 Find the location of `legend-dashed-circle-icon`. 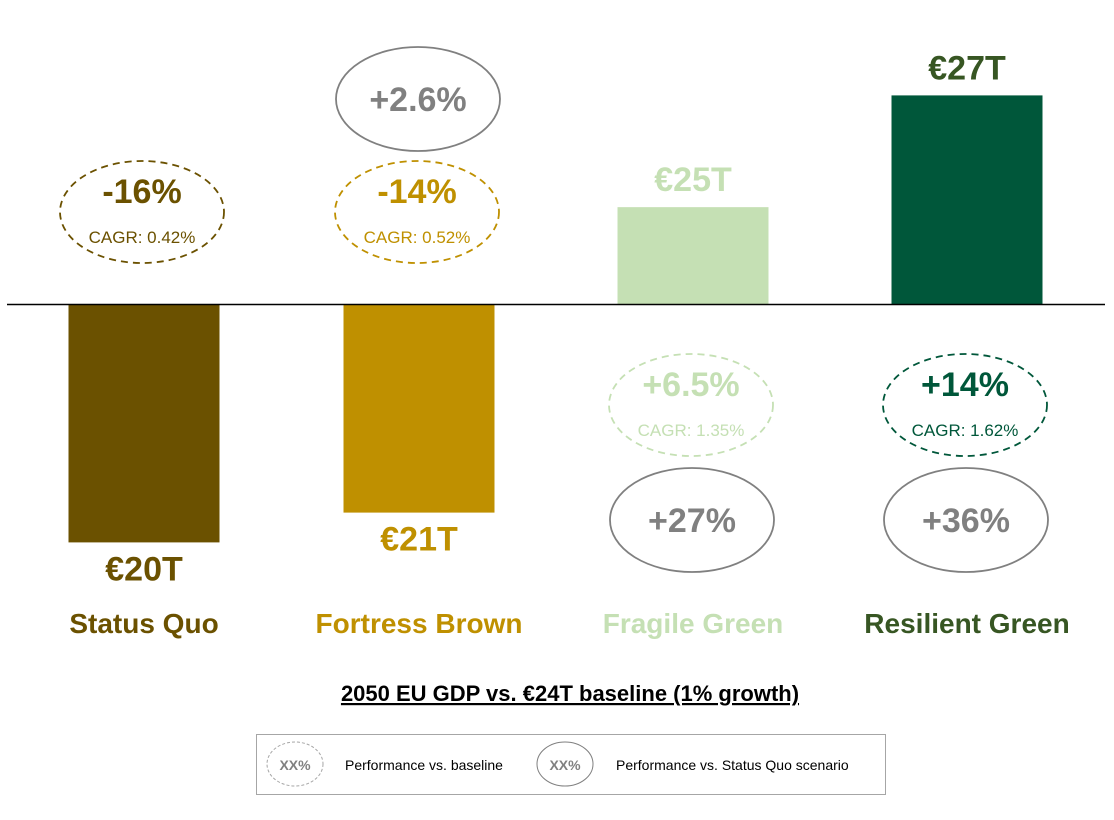

legend-dashed-circle-icon is located at coordinates (295, 764).